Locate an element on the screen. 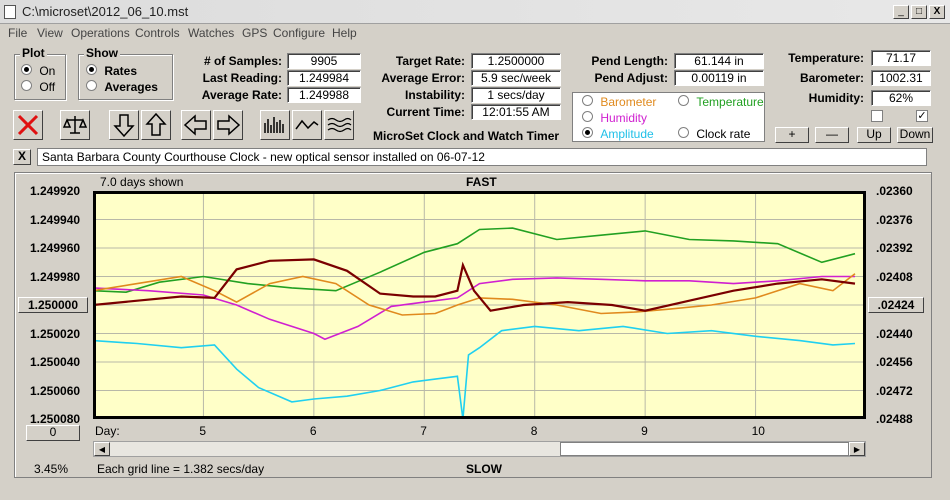 The image size is (950, 500). last-reading-field: 1.249984 is located at coordinates (324, 78).